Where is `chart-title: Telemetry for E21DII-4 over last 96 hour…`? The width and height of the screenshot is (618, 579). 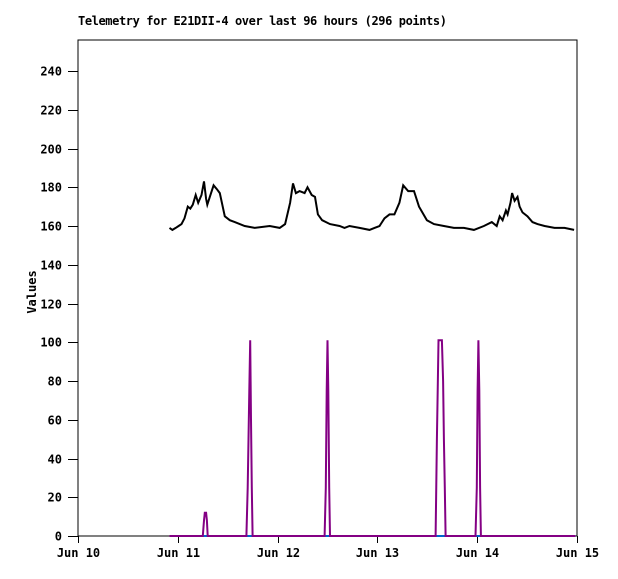 chart-title: Telemetry for E21DII-4 over last 96 hour… is located at coordinates (262, 21).